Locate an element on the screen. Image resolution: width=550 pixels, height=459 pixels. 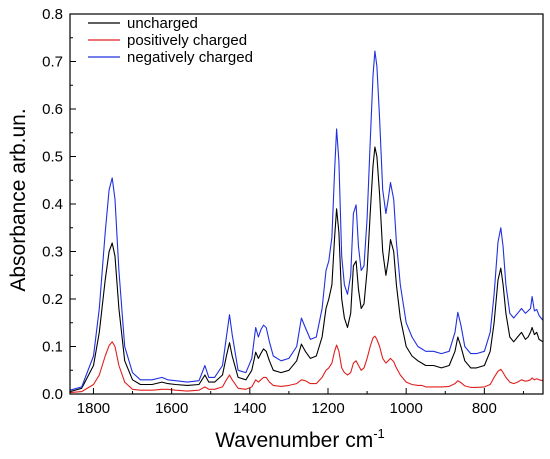
x-axis-title: Wavenumber cm-1 is located at coordinates (300, 439).